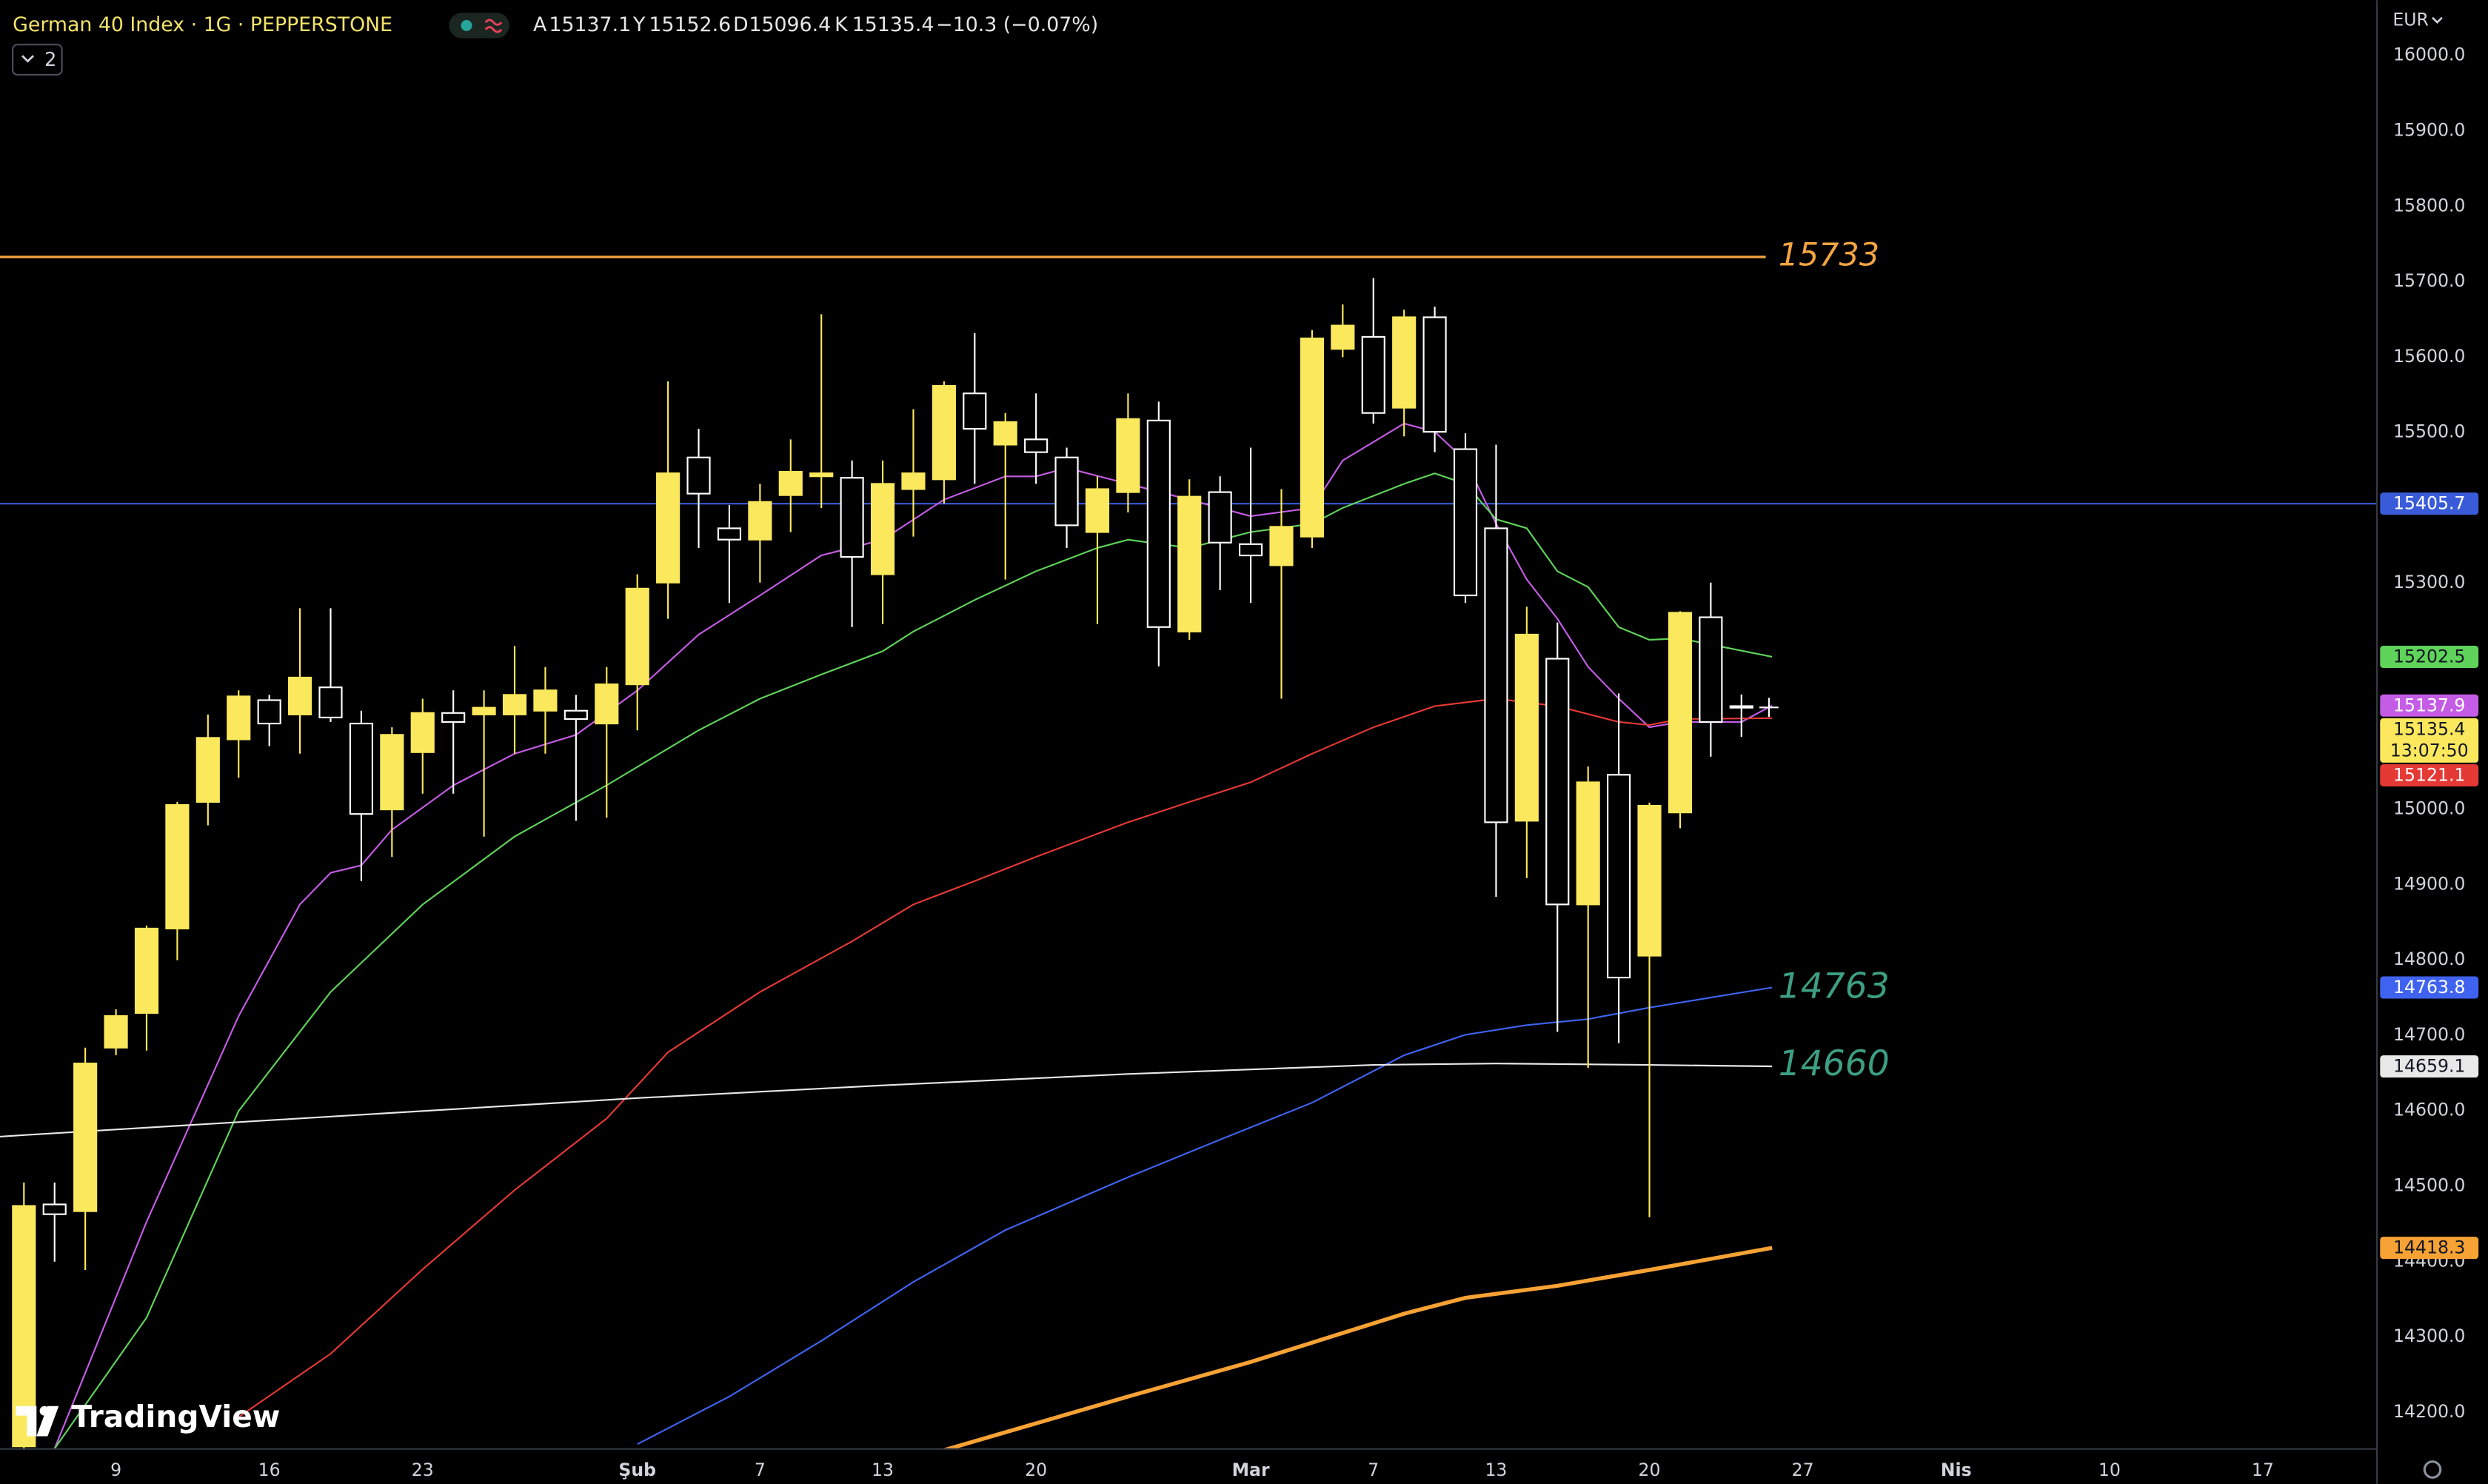  I want to click on market-status-dot, so click(466, 25).